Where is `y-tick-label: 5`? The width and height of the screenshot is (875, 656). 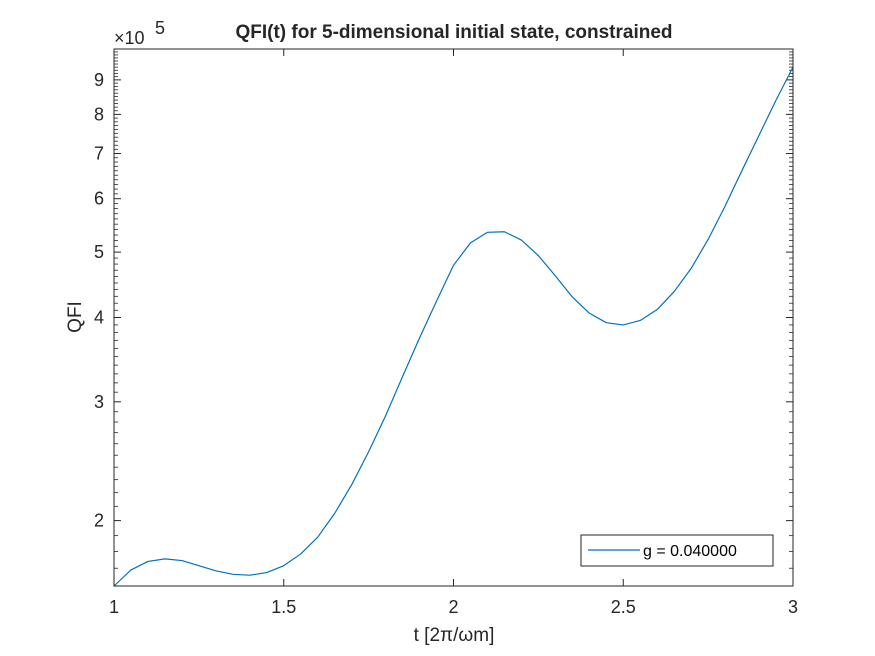 y-tick-label: 5 is located at coordinates (99, 252).